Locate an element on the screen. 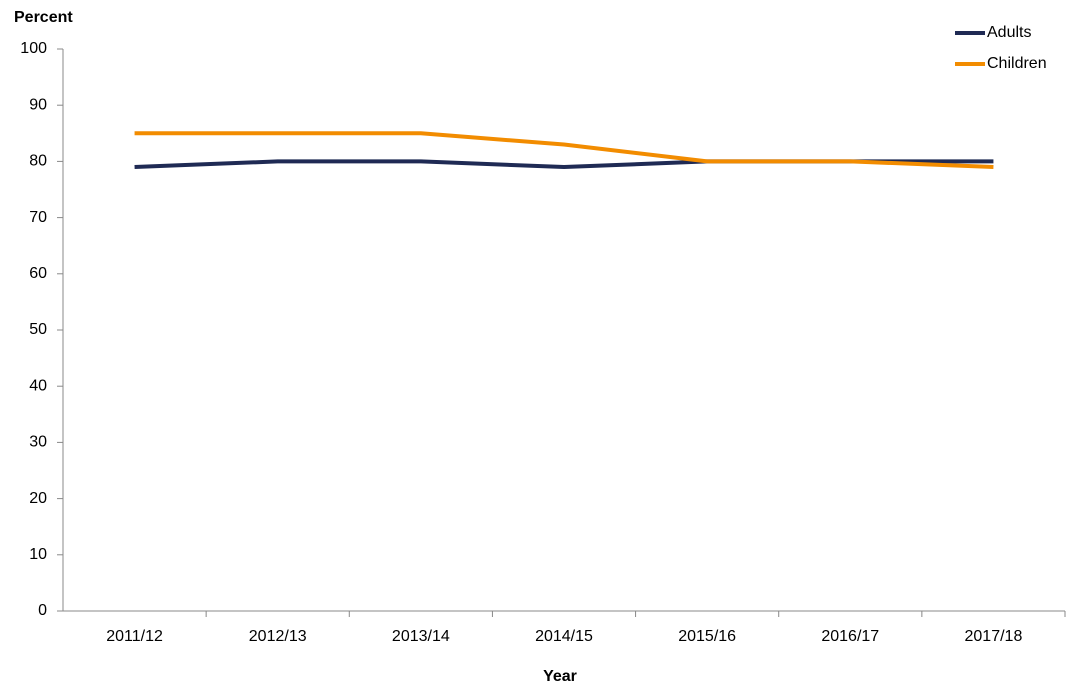  x-axis-title: Year is located at coordinates (560, 676).